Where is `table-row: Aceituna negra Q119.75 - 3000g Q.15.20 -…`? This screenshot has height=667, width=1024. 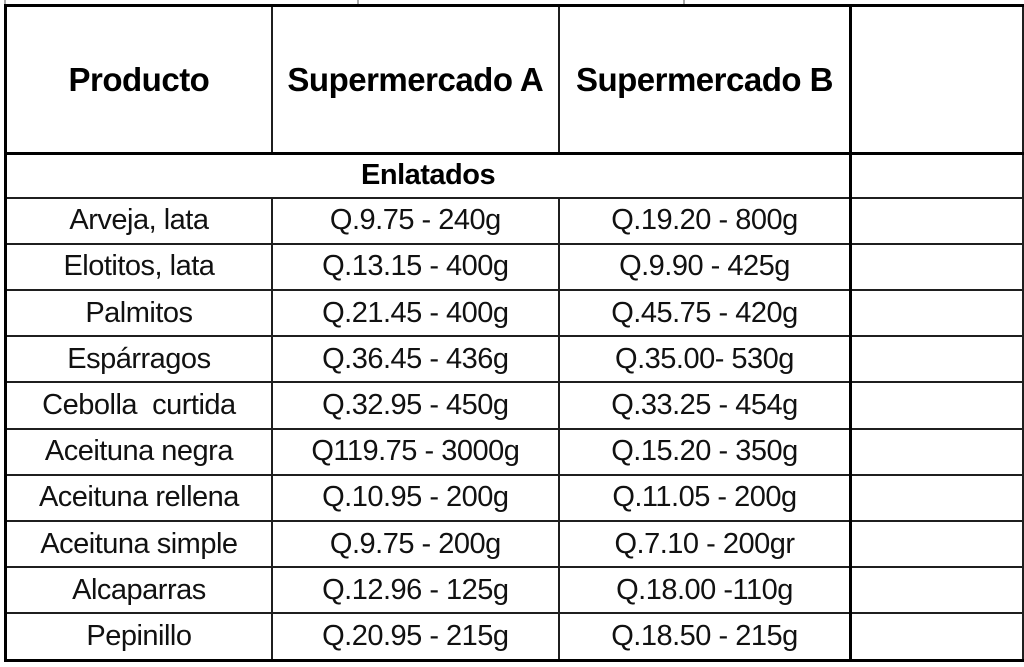
table-row: Aceituna negra Q119.75 - 3000g Q.15.20 -… is located at coordinates (514, 451).